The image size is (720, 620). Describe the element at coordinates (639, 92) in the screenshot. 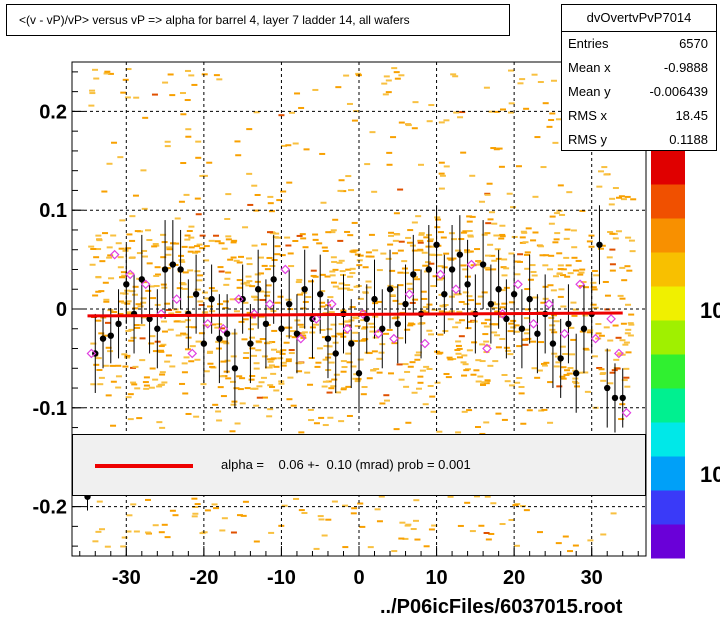

I see `stats-row-mean-y: Mean y -0.006439` at that location.